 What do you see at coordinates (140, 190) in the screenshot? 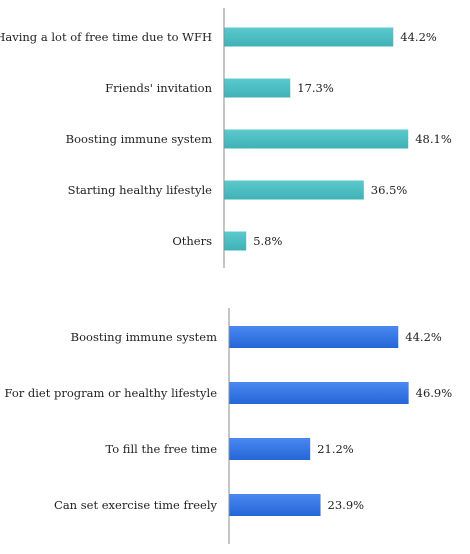
I see `category-label: Starting healthy lifestyle` at bounding box center [140, 190].